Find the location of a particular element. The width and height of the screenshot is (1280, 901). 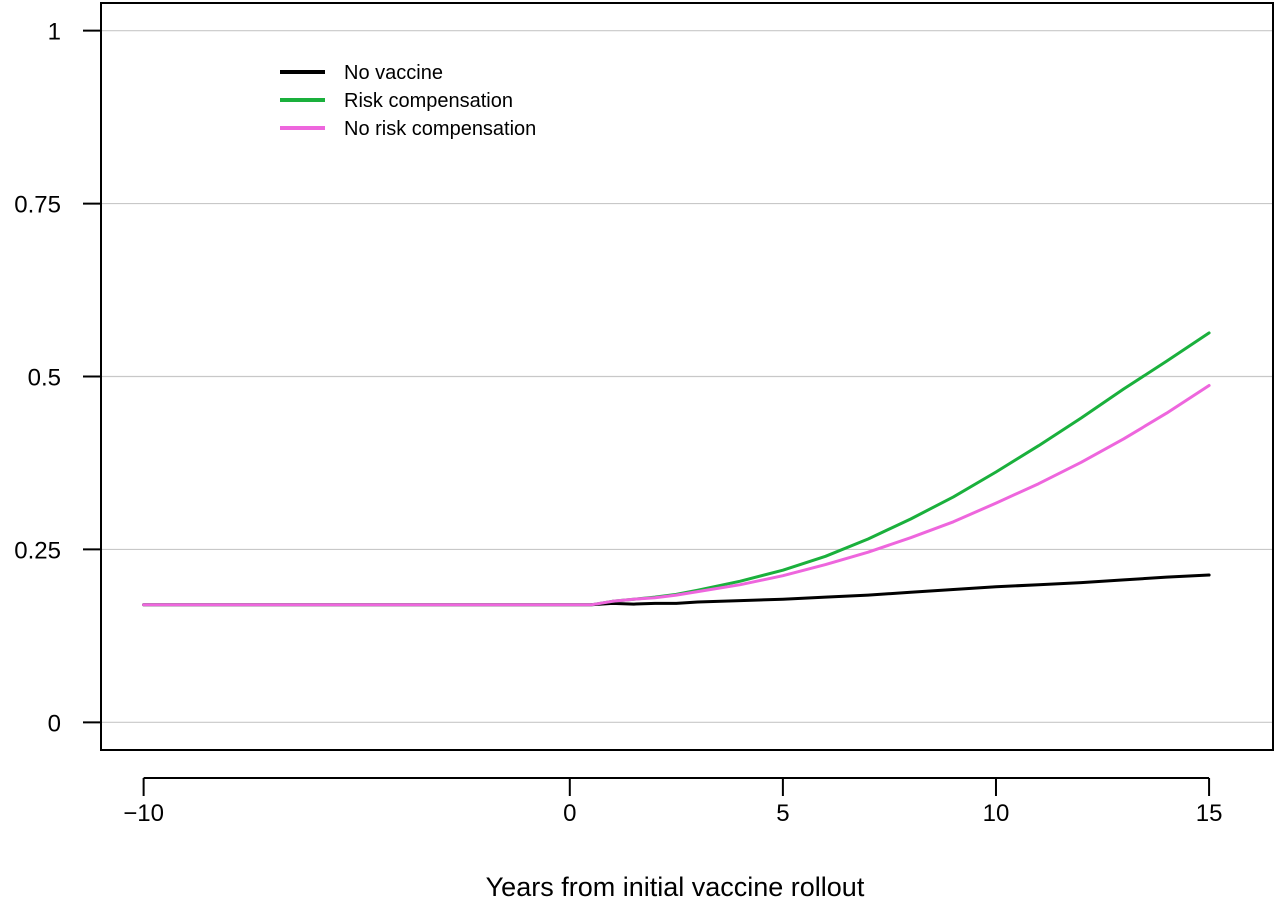

legend-label: No vaccine is located at coordinates (393, 73).